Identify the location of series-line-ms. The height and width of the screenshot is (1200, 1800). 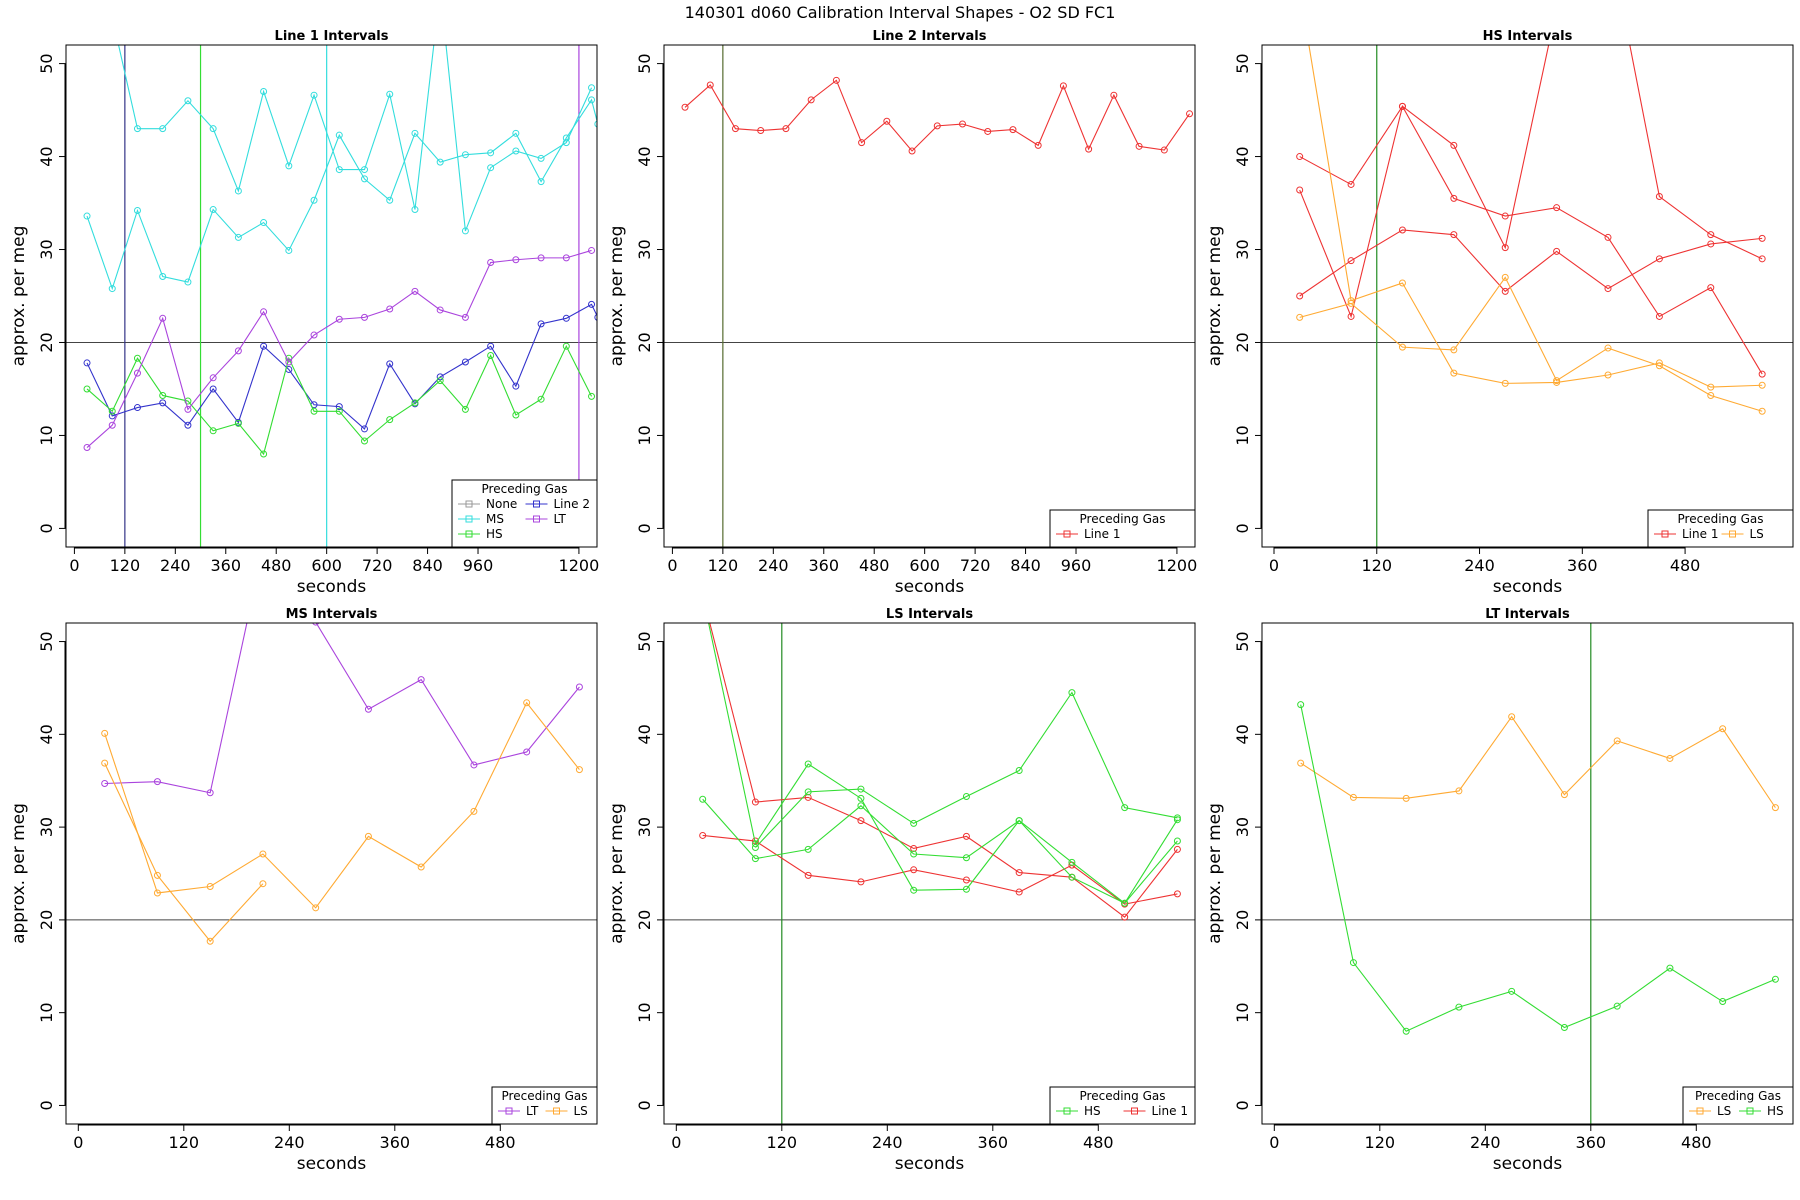
(341, 194).